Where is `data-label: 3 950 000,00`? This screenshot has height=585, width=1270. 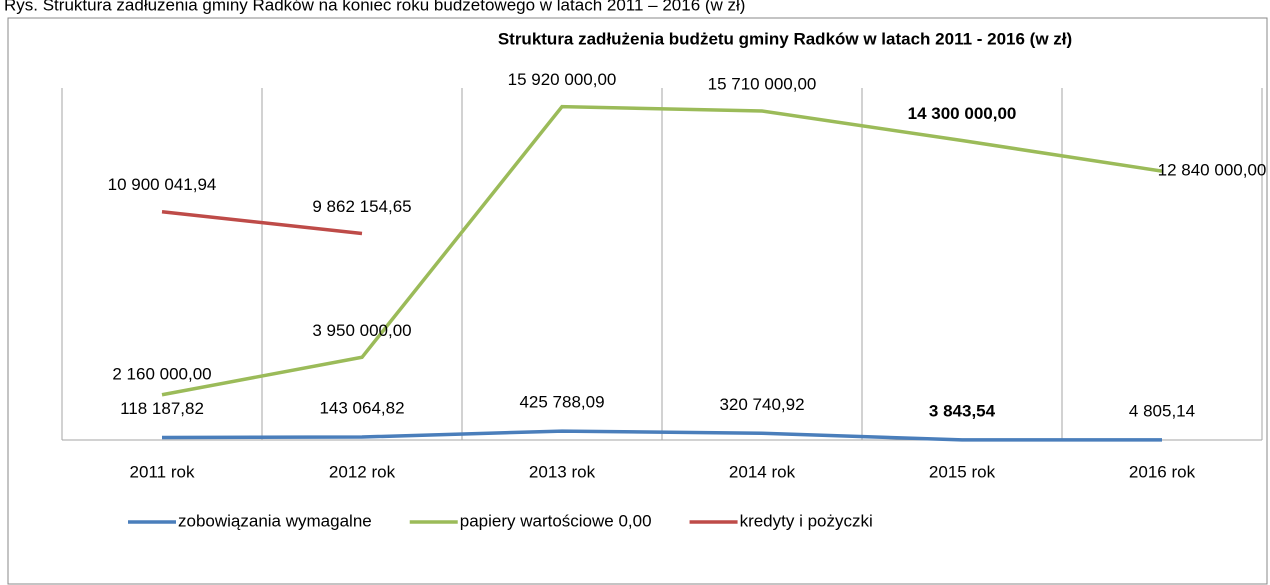 data-label: 3 950 000,00 is located at coordinates (361, 330).